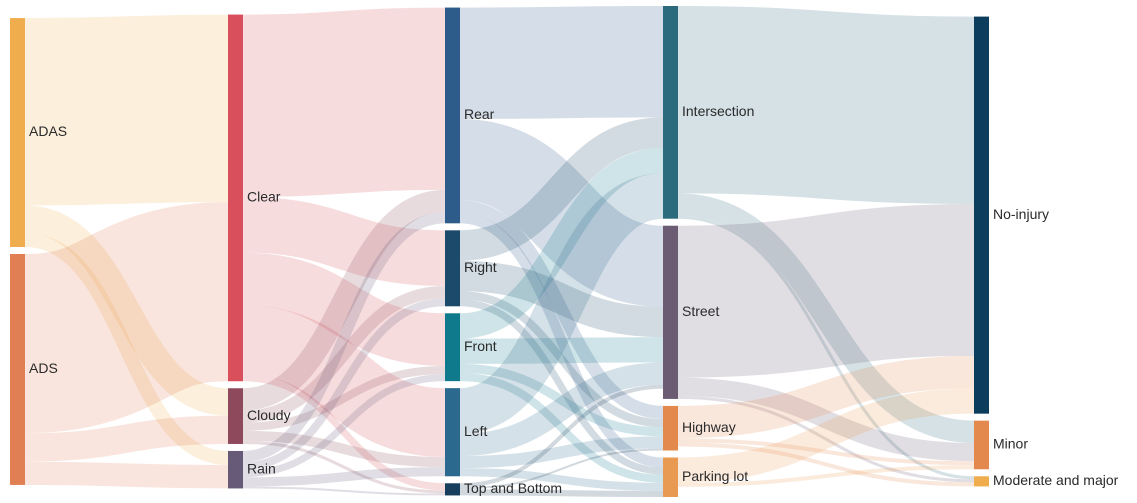 The height and width of the screenshot is (503, 1137). Describe the element at coordinates (452, 489) in the screenshot. I see `node-top-and-bottom` at that location.